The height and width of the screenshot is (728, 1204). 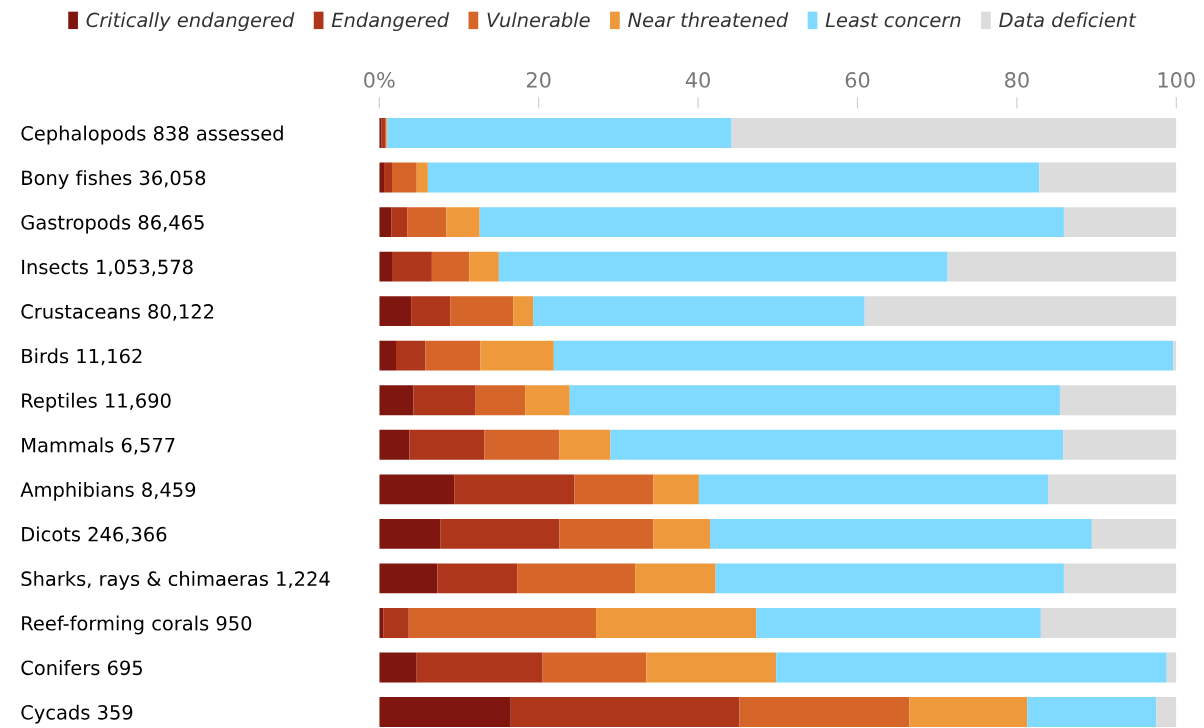 What do you see at coordinates (112, 224) in the screenshot?
I see `y-tick-label: Gastropods 86,465` at bounding box center [112, 224].